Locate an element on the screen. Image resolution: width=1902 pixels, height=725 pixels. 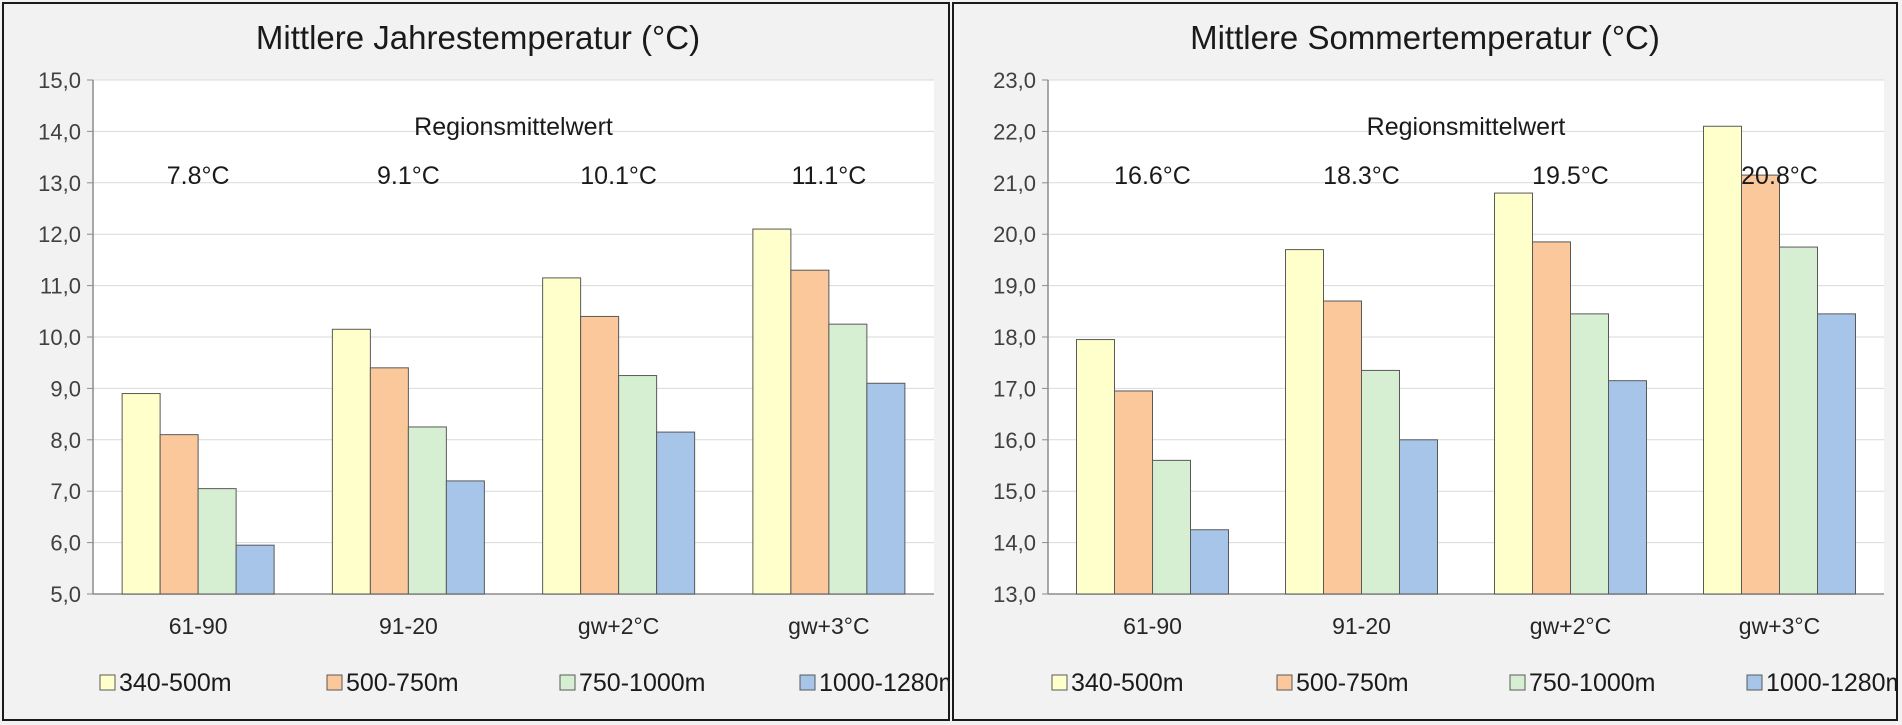
y-tick-label: 20,0 is located at coordinates (1014, 234).